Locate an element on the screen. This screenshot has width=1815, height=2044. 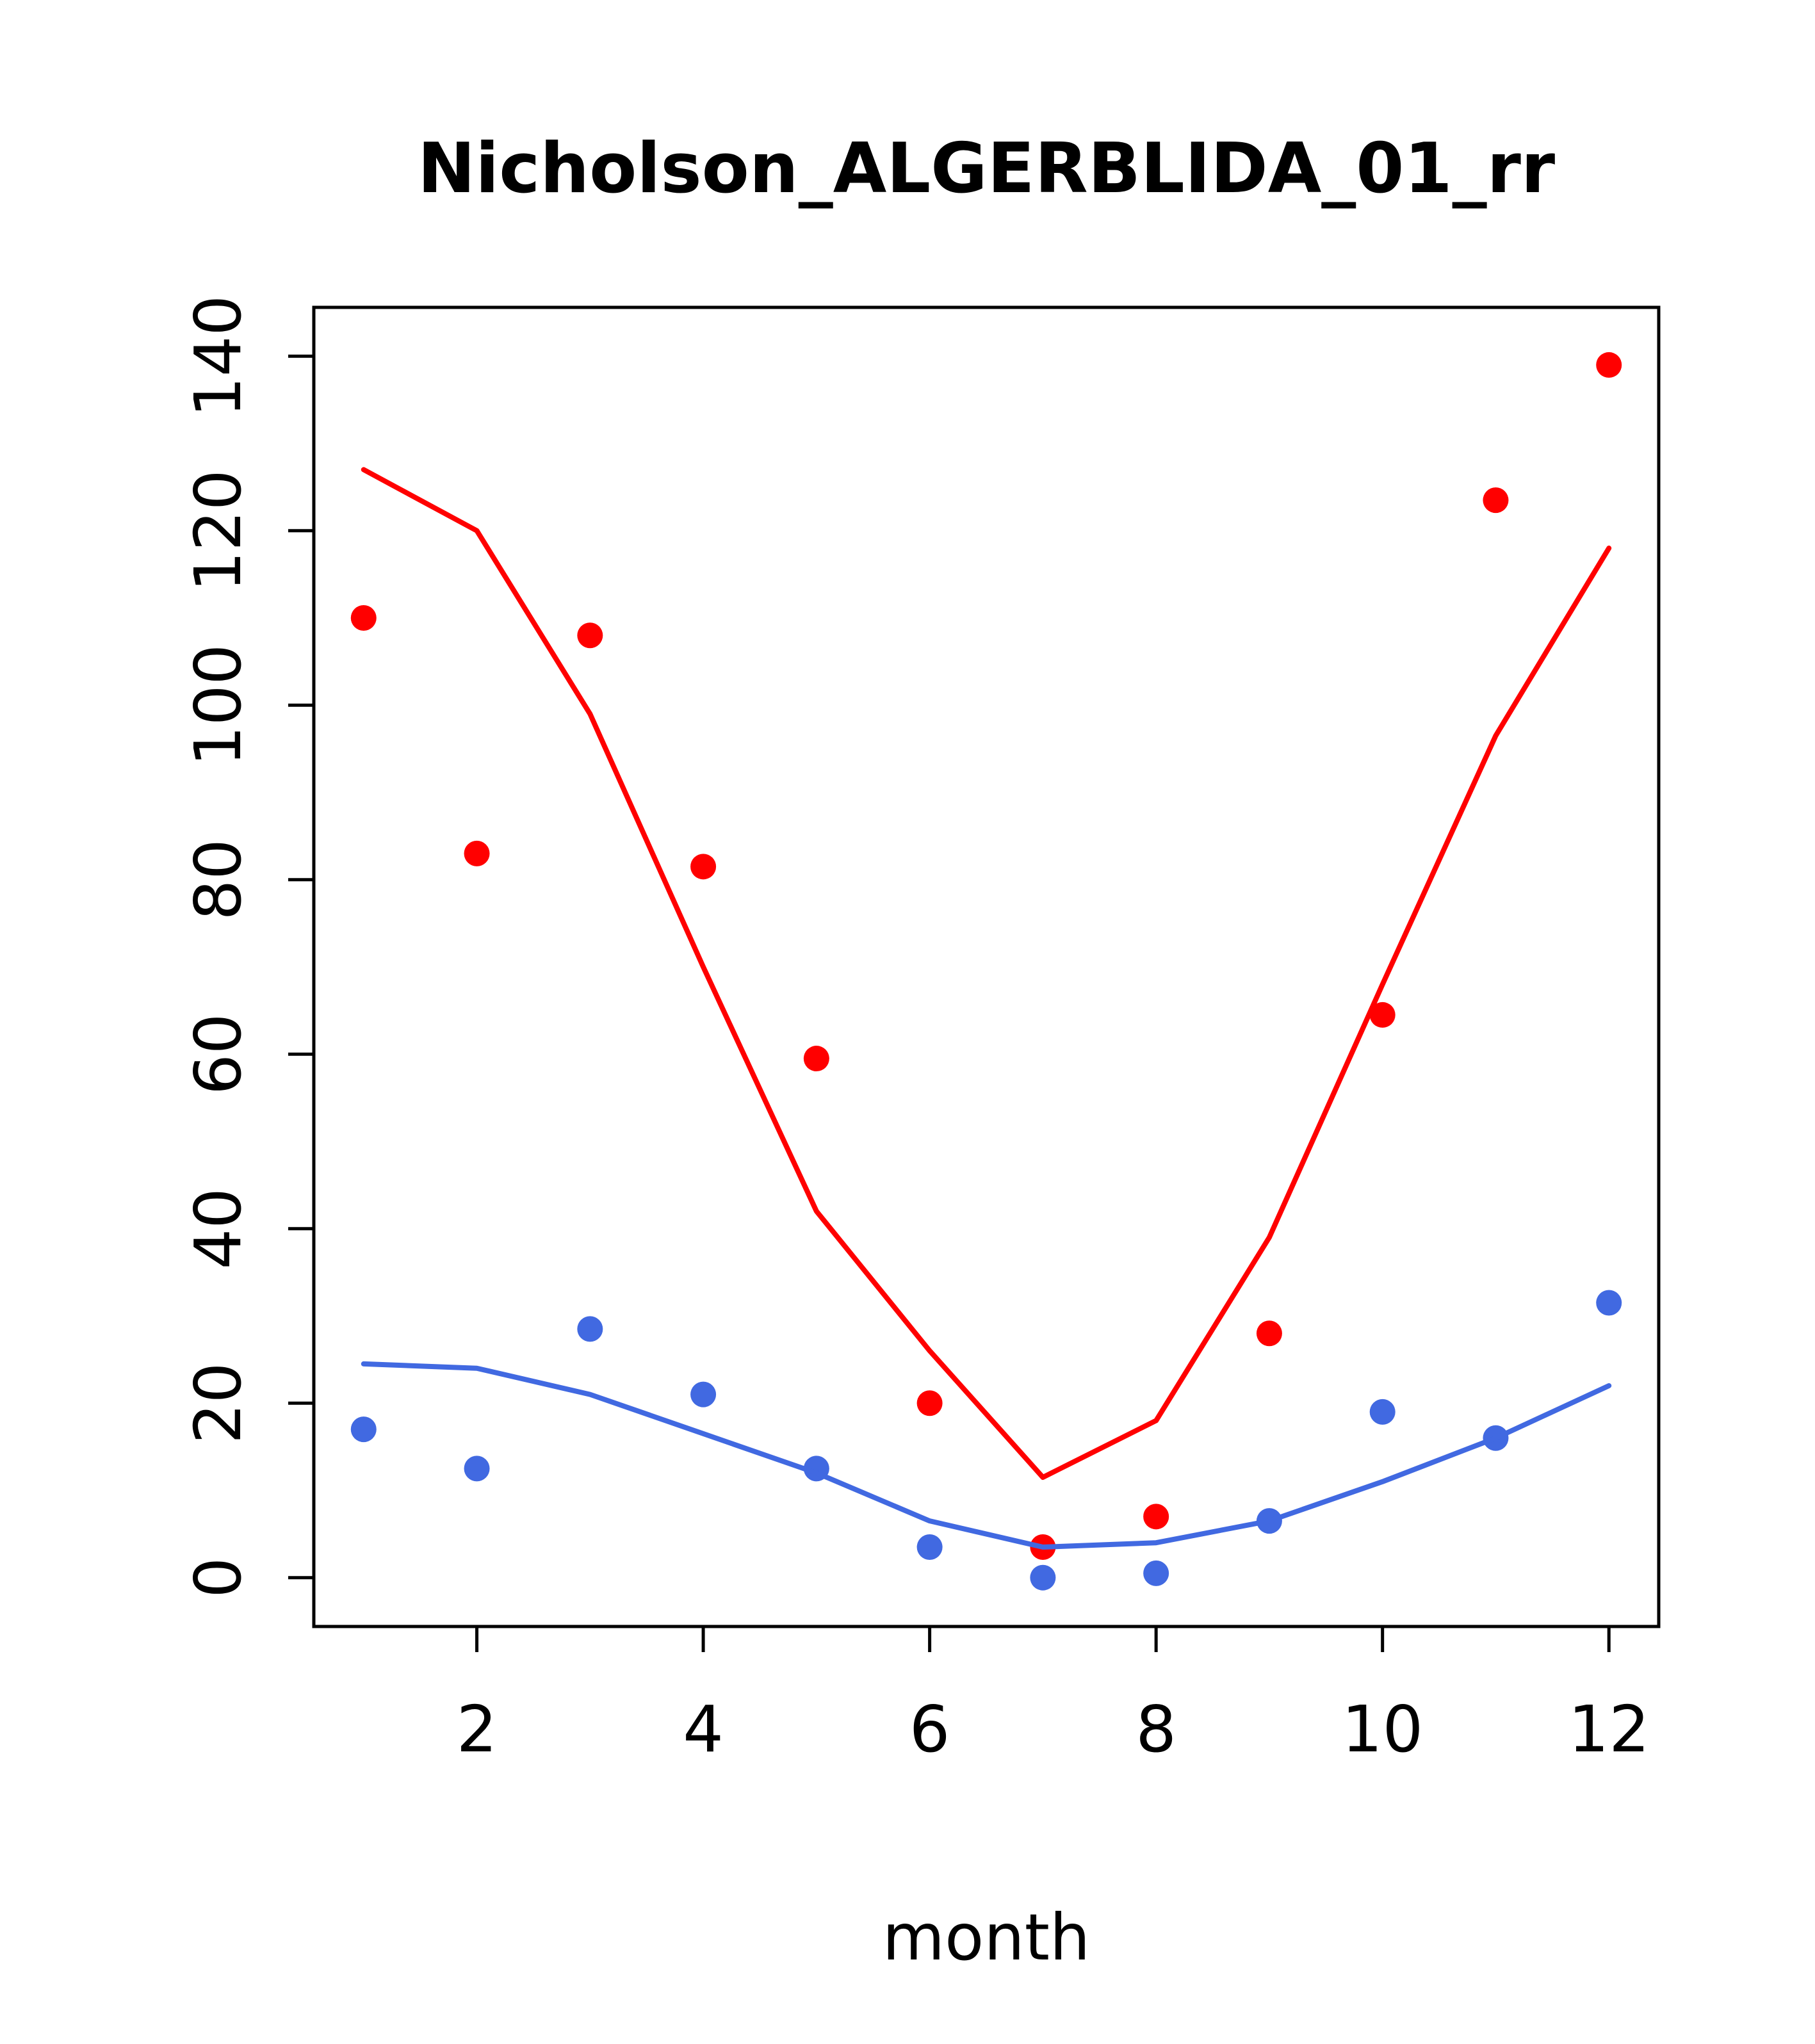
y-tick-label: 100 is located at coordinates (218, 705).